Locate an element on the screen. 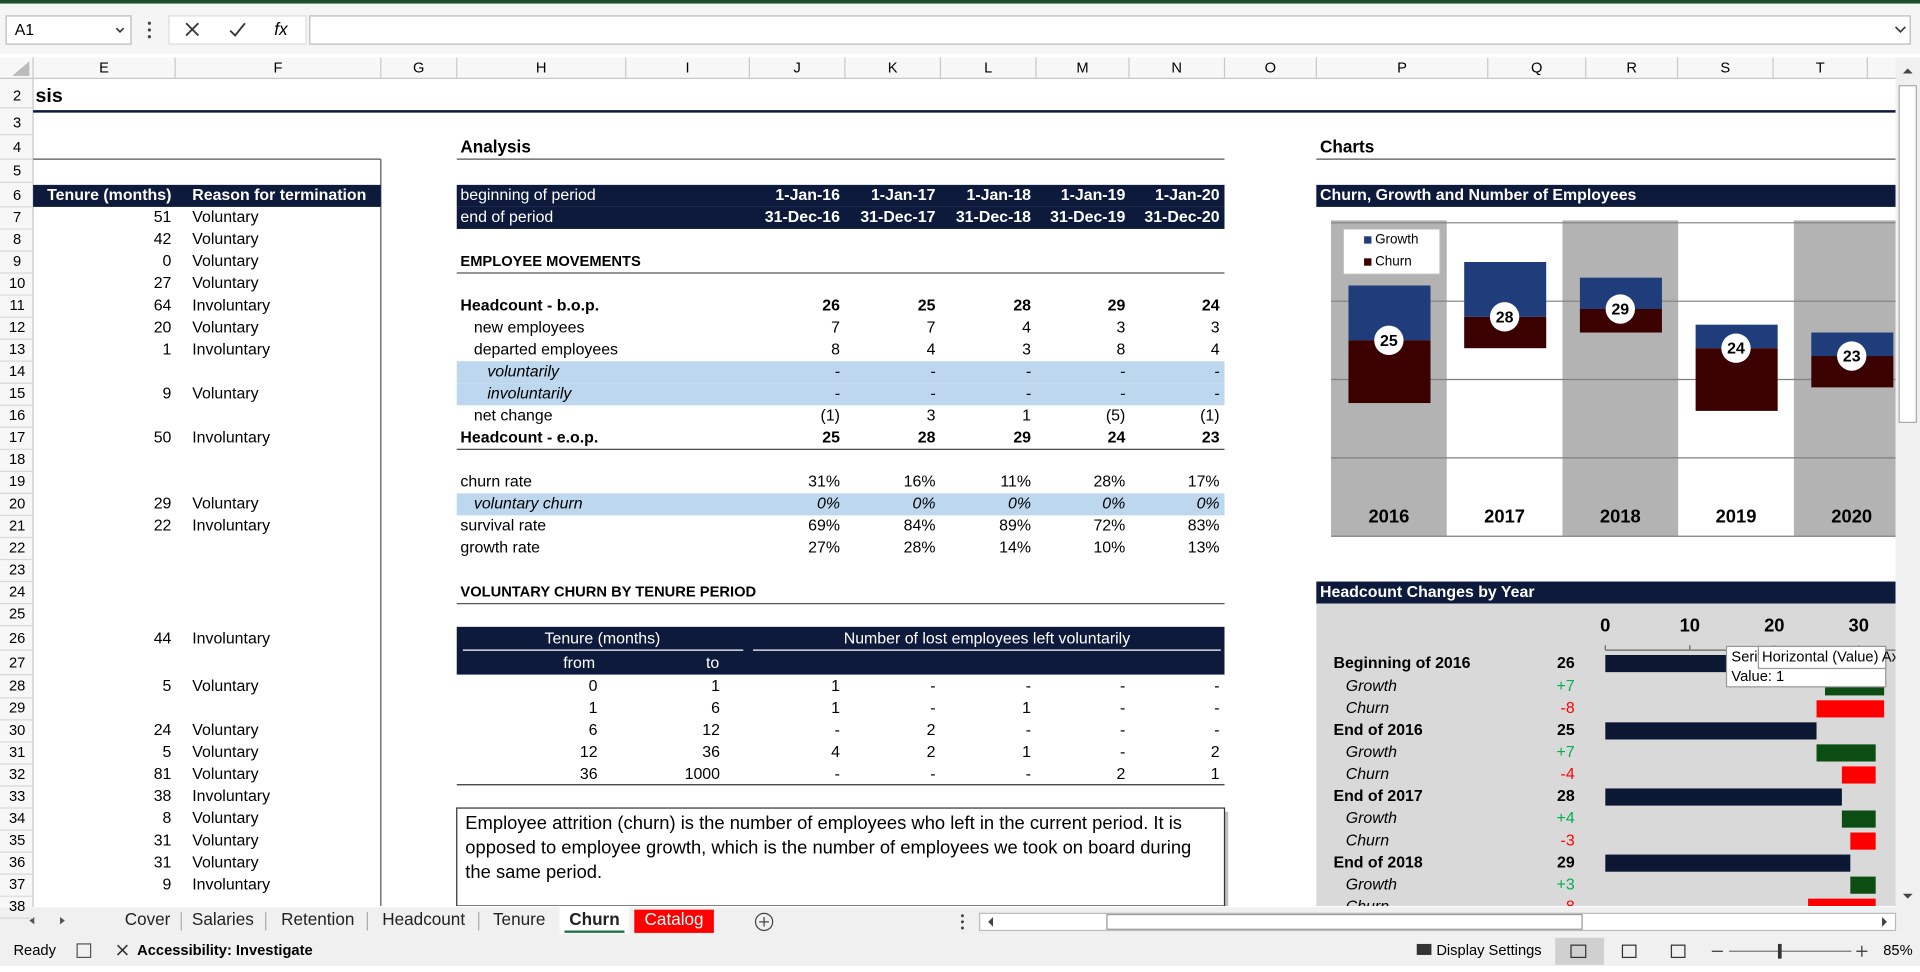 Image resolution: width=1920 pixels, height=972 pixels. row-header: 13 is located at coordinates (17, 350).